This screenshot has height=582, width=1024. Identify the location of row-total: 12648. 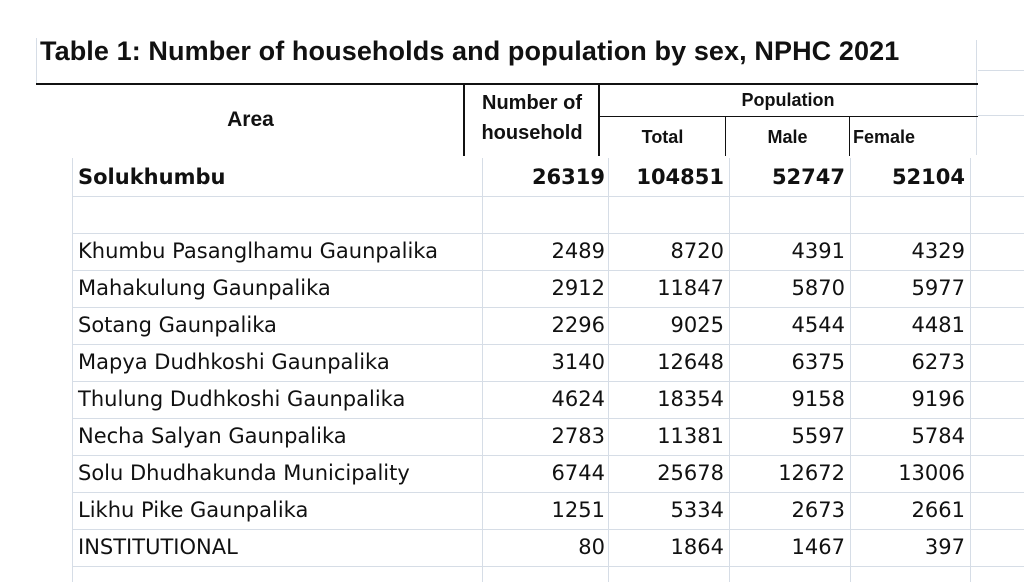
(690, 362).